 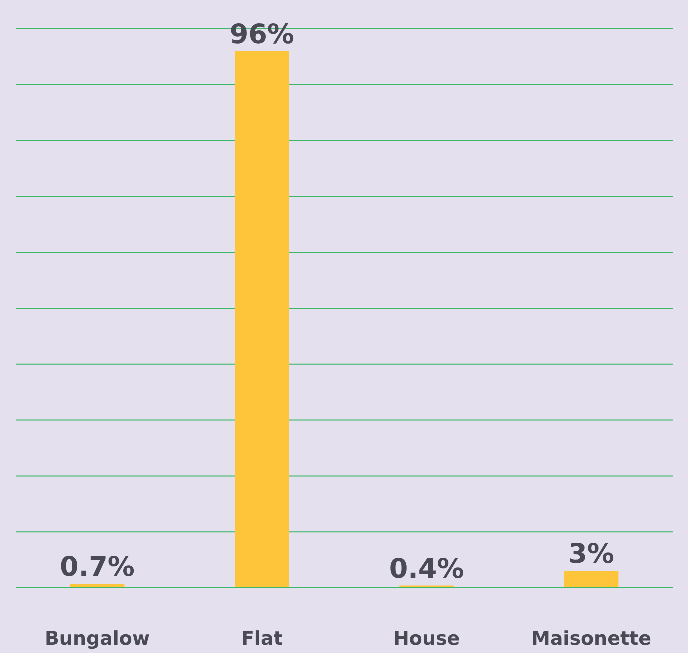 What do you see at coordinates (426, 569) in the screenshot?
I see `data-label: 0.4%` at bounding box center [426, 569].